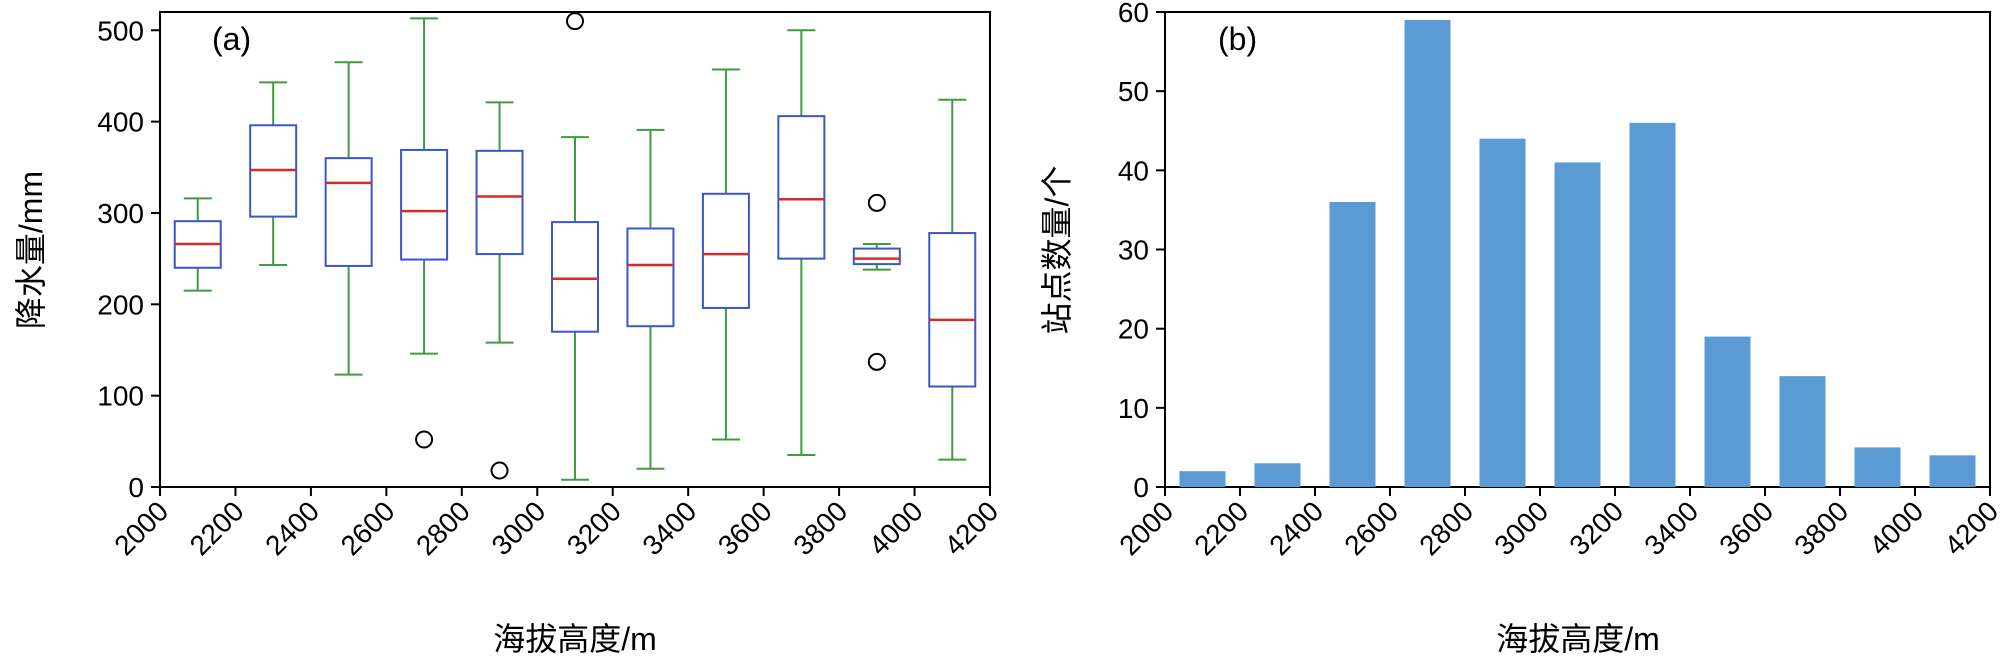 The image size is (2000, 672). I want to click on svg-text: 500, so click(120, 30).